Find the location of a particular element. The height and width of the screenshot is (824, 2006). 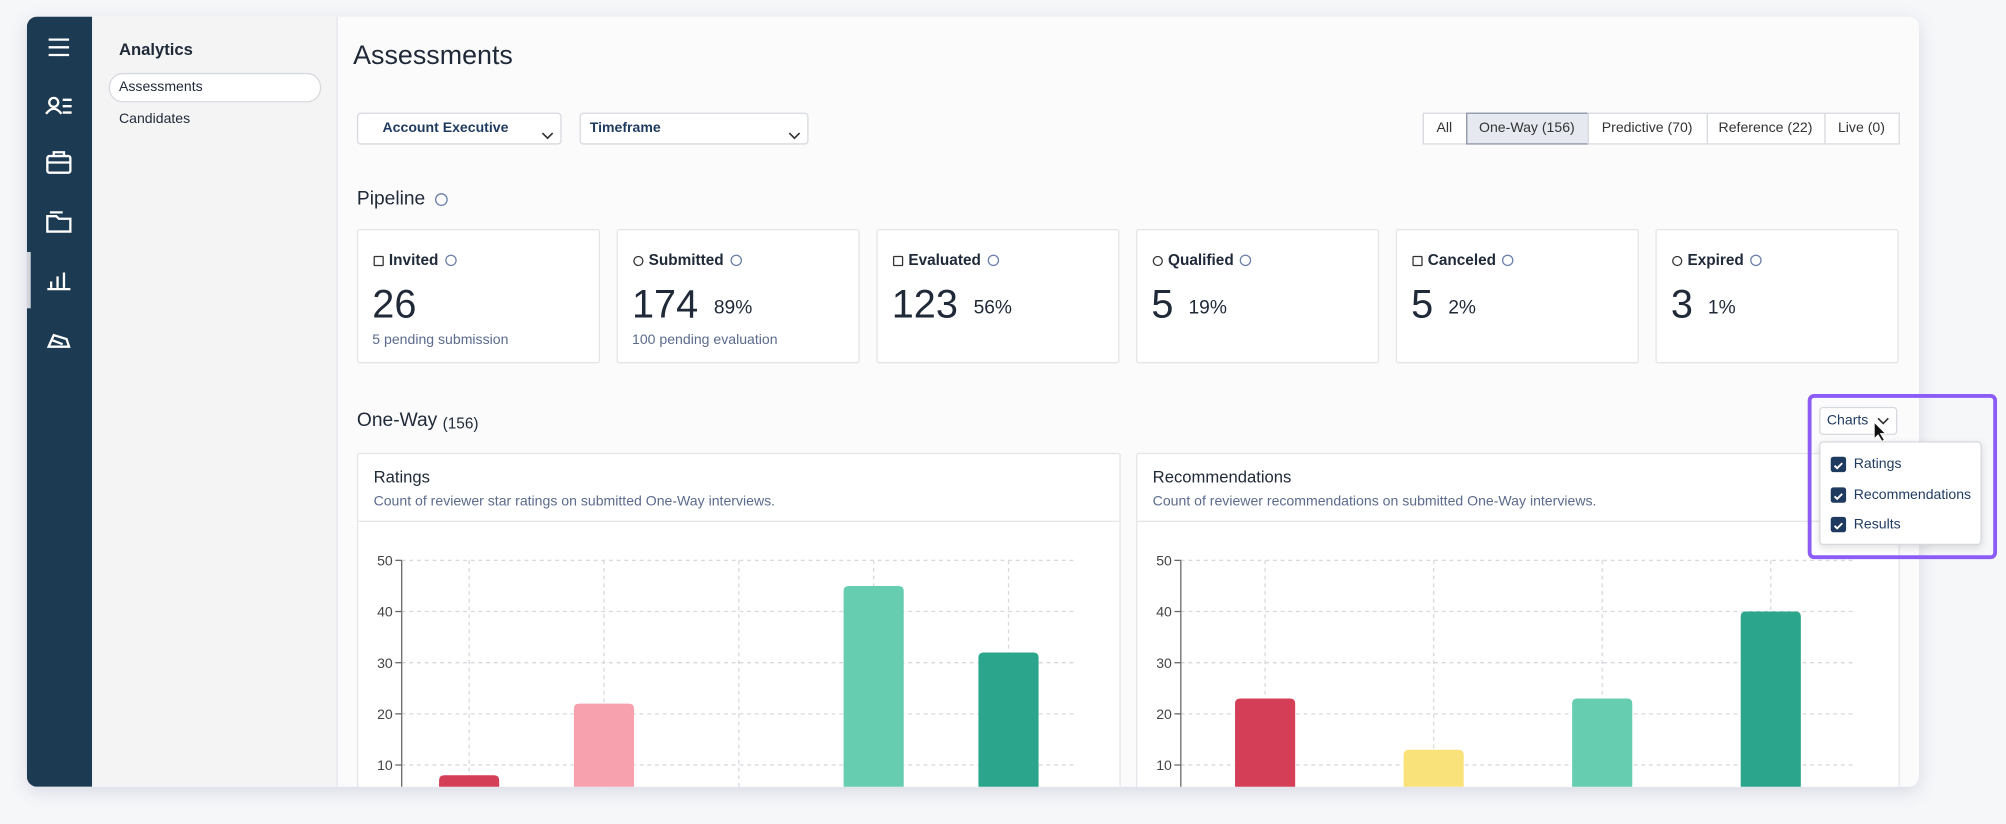

analytics-icon is located at coordinates (59, 281).